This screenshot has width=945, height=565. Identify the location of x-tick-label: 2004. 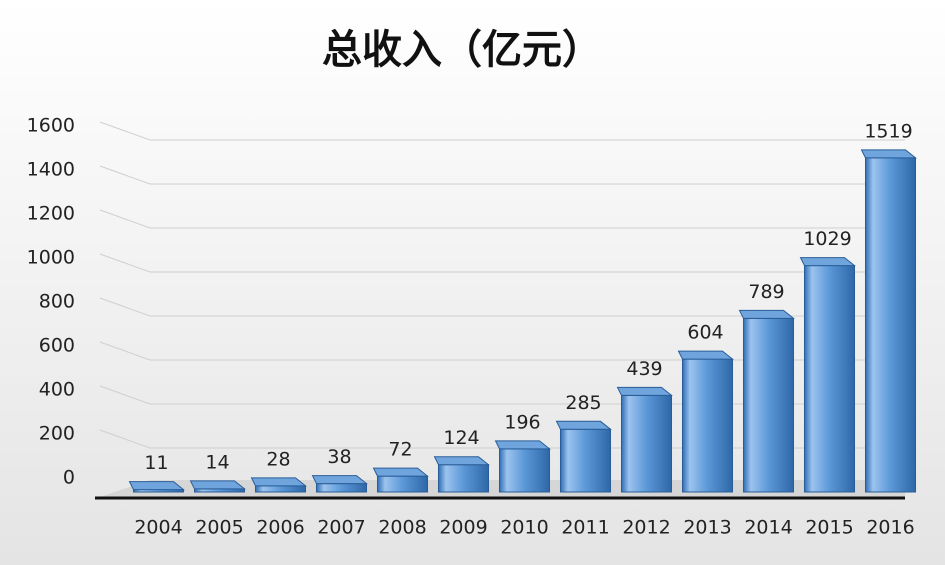
(158, 528).